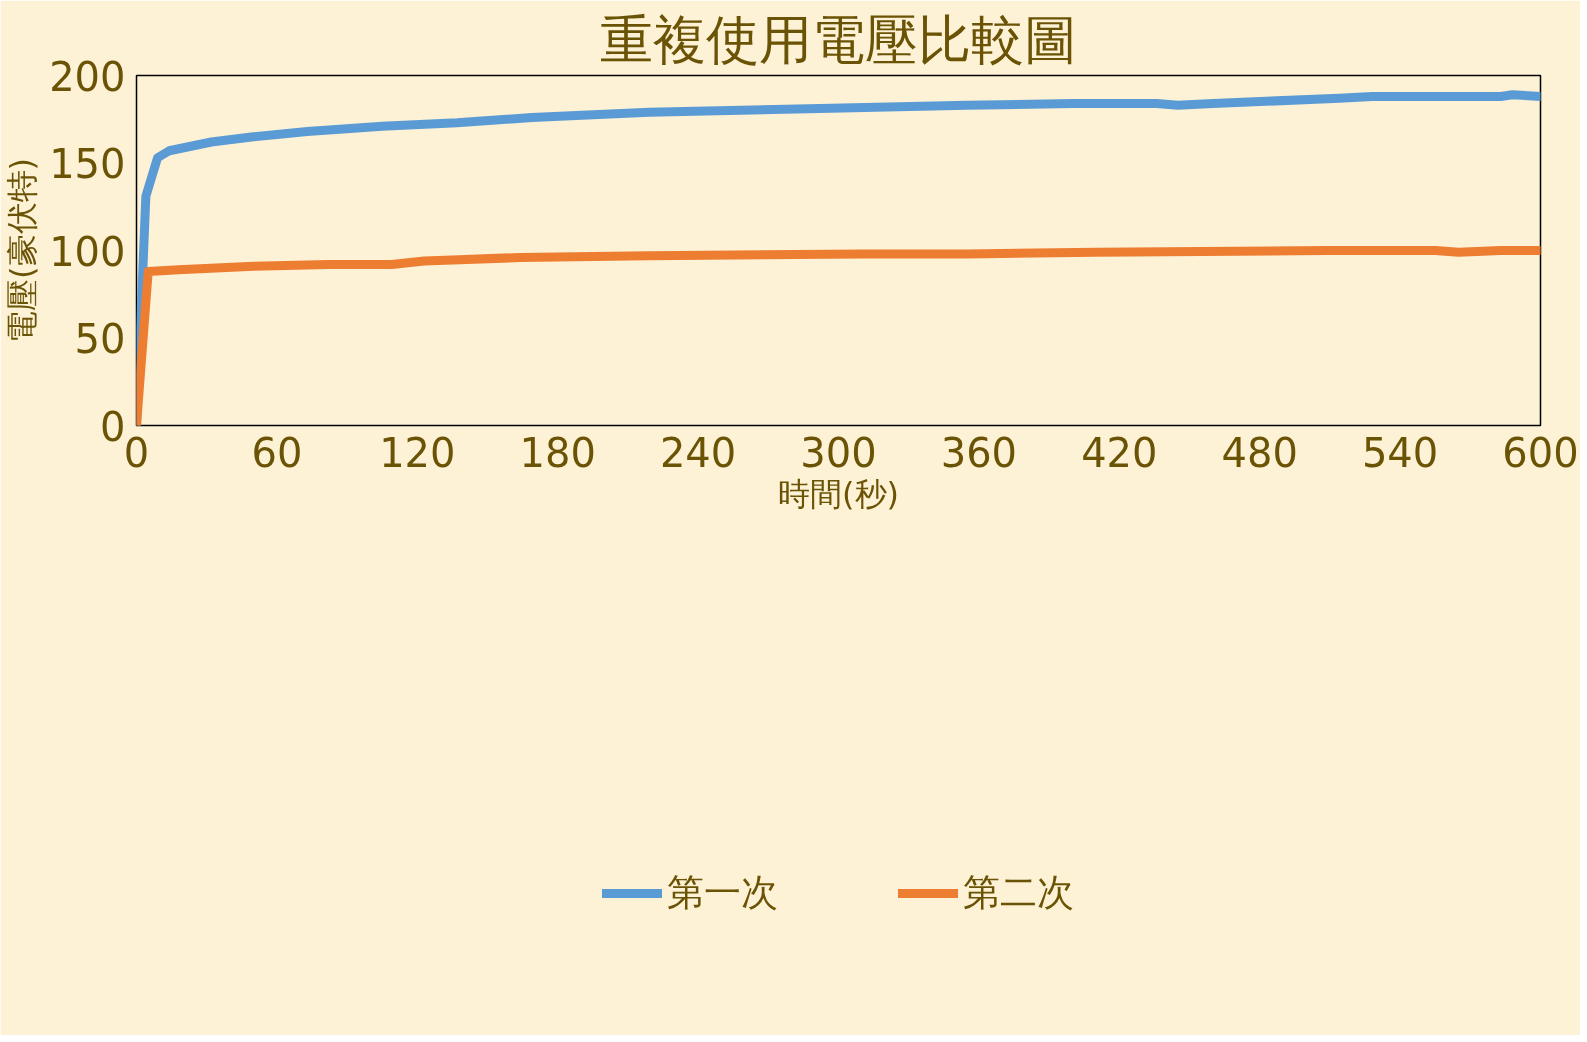  What do you see at coordinates (1540, 452) in the screenshot?
I see `x-tick-label: 600` at bounding box center [1540, 452].